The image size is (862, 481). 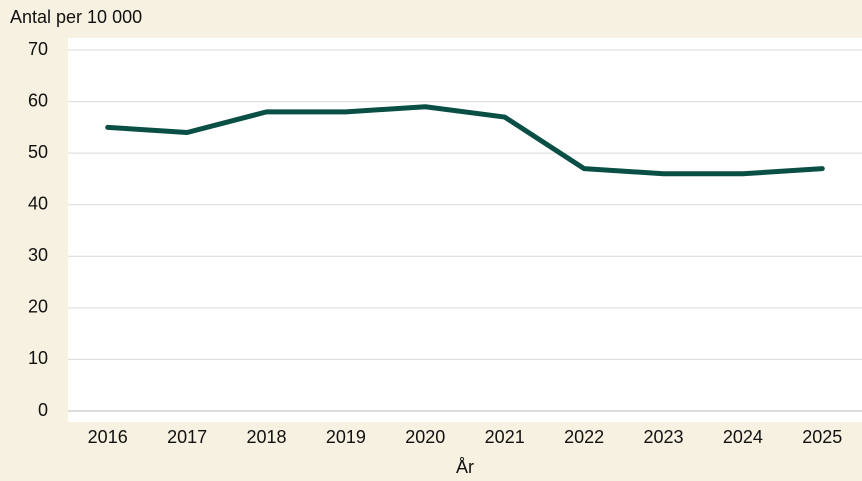 What do you see at coordinates (346, 437) in the screenshot?
I see `x-tick-label: 2019` at bounding box center [346, 437].